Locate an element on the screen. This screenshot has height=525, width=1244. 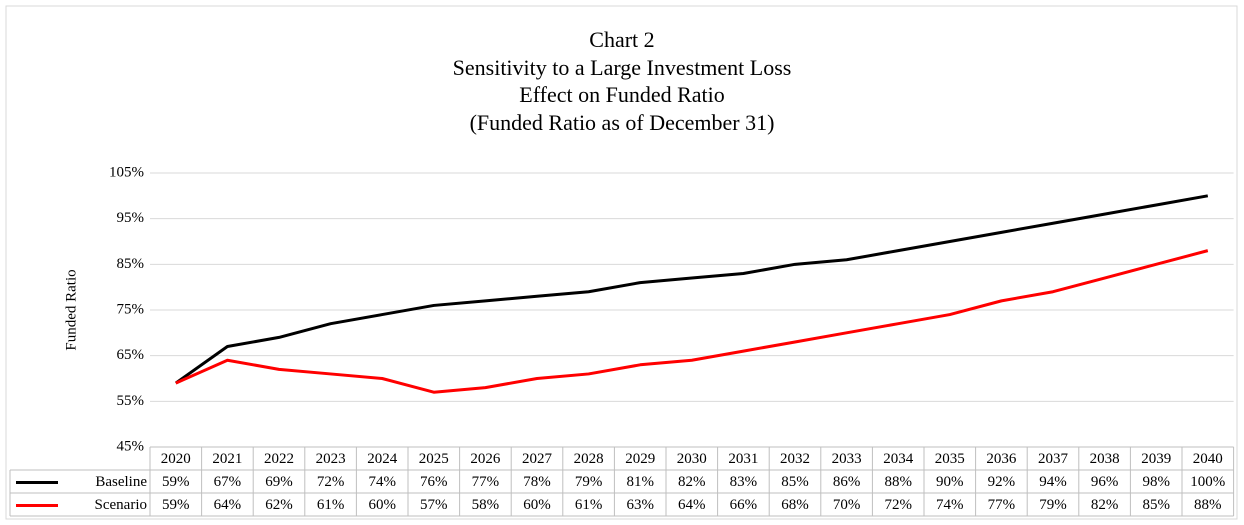
data-label: 83% is located at coordinates (744, 482).